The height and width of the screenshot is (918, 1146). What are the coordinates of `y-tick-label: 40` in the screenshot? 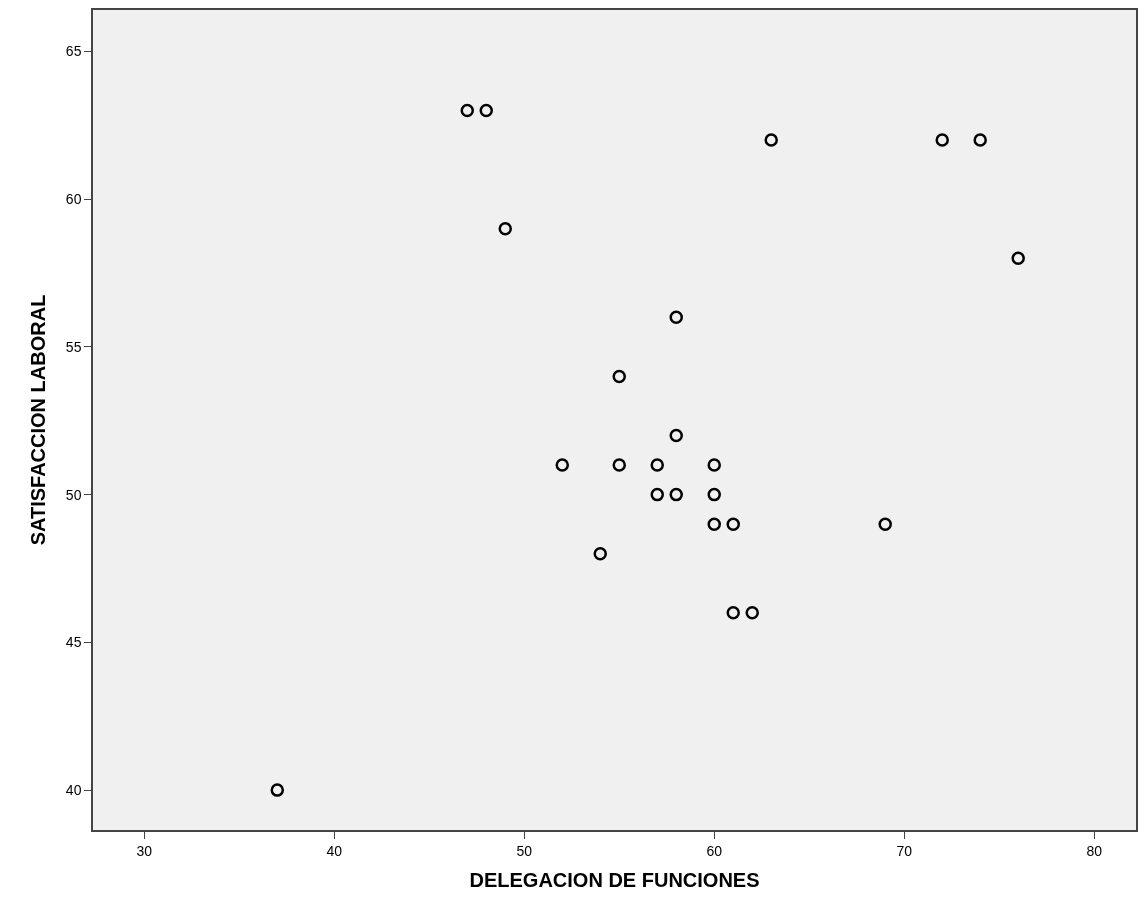 It's located at (73, 790).